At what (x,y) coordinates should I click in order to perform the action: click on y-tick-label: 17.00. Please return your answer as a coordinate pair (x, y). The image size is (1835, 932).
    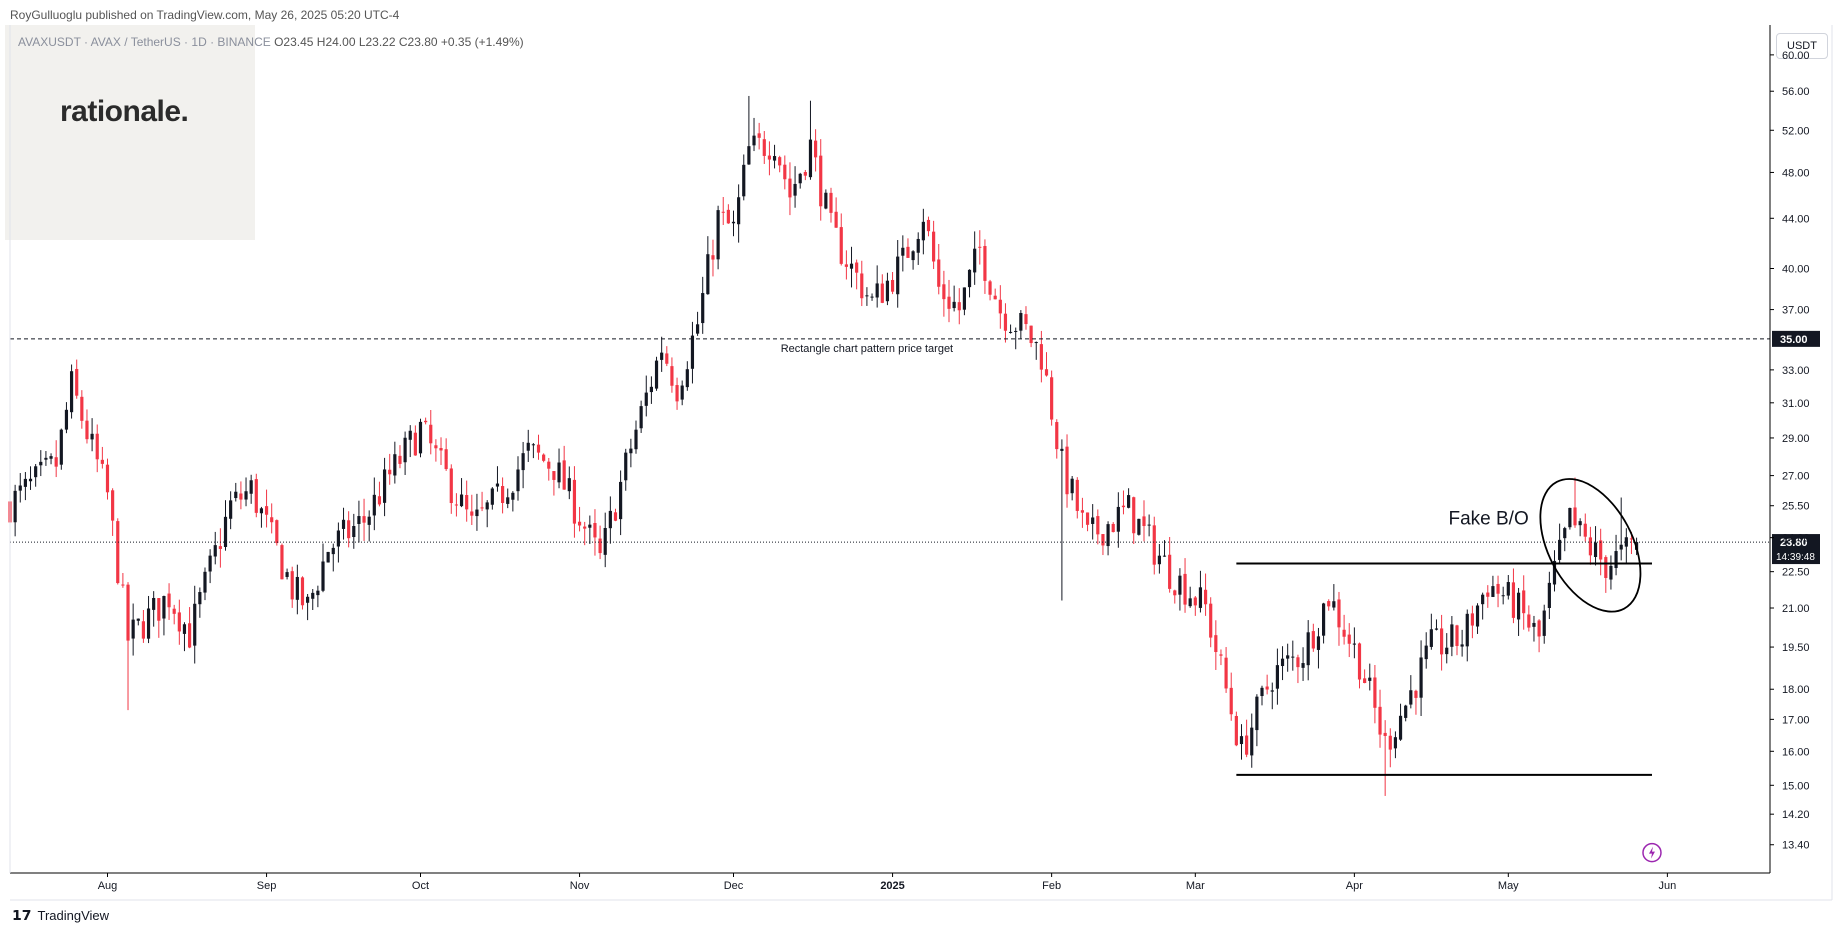
    Looking at the image, I should click on (1796, 720).